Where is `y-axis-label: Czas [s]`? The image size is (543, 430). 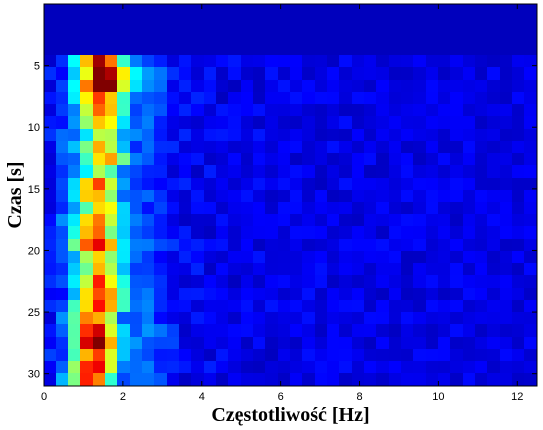 y-axis-label: Czas [s] is located at coordinates (15, 194).